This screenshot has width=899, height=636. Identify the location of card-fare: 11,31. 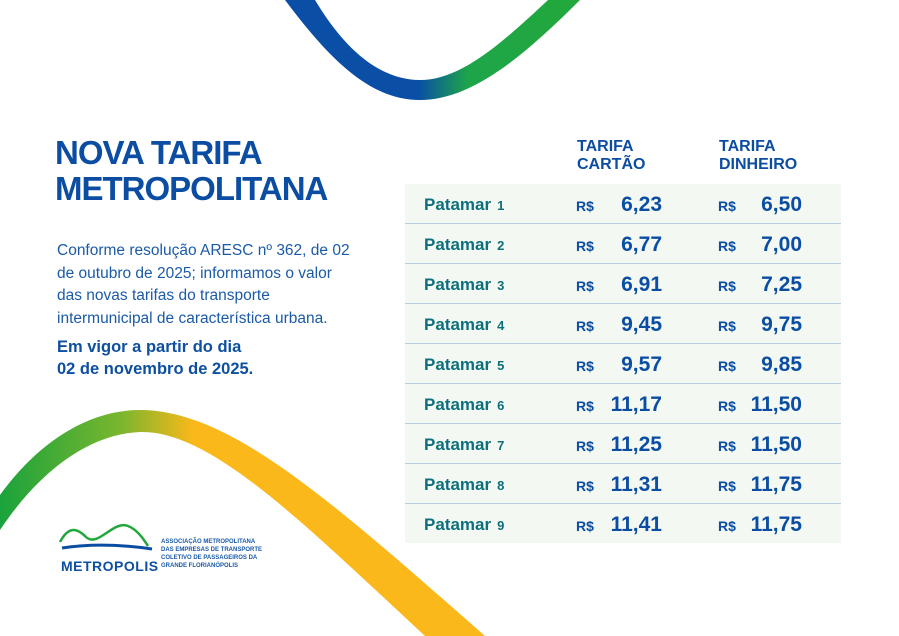
(636, 484).